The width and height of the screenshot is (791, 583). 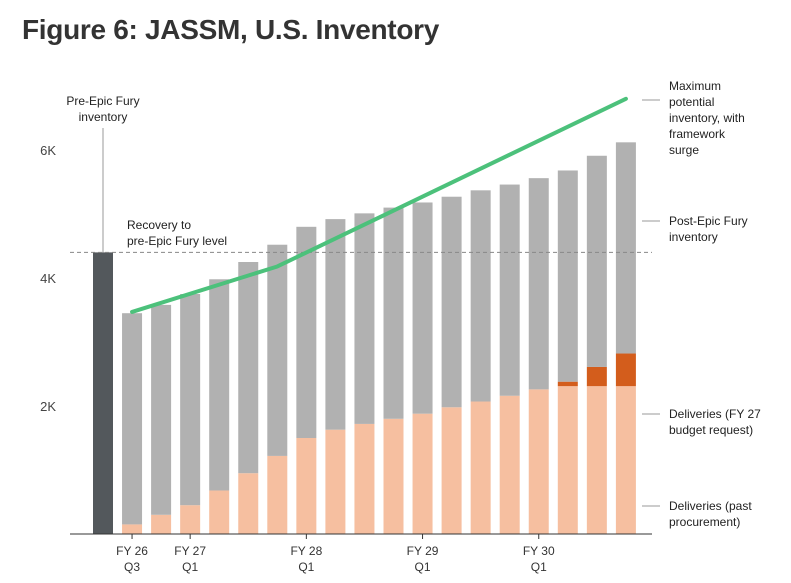 What do you see at coordinates (132, 551) in the screenshot?
I see `x-tick-label: FY 26` at bounding box center [132, 551].